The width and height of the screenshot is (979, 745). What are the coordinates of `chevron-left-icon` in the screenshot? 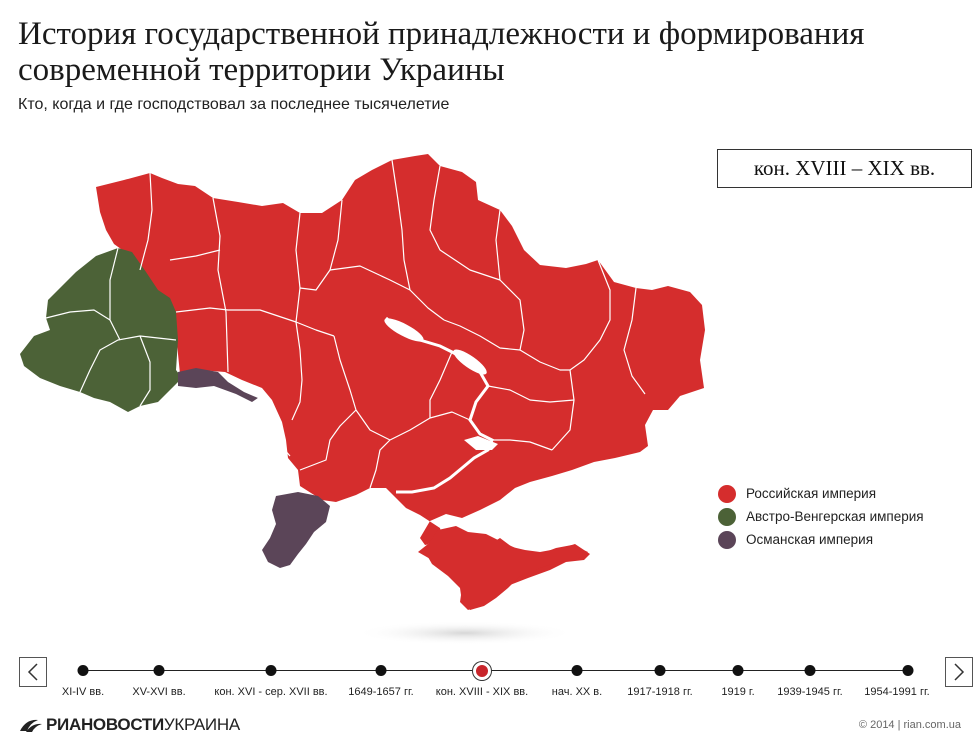 It's located at (32, 672).